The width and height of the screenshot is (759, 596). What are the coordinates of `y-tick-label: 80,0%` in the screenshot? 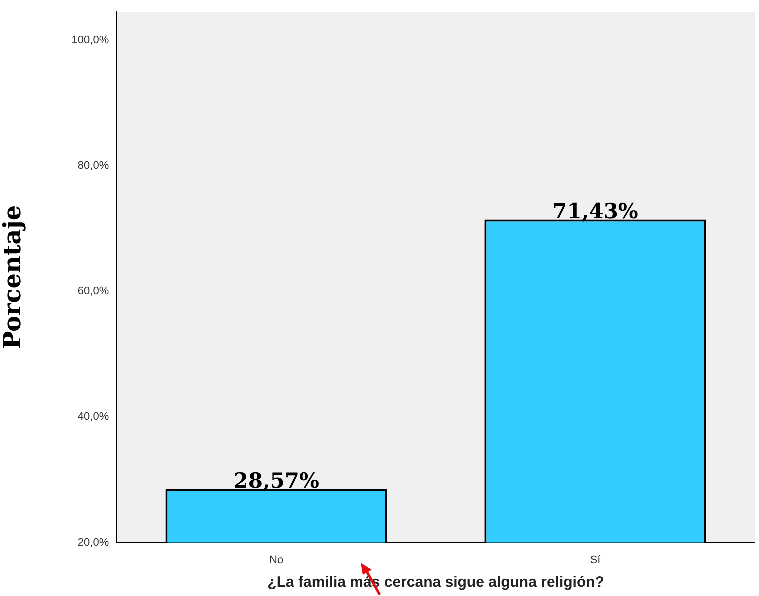 It's located at (94, 166).